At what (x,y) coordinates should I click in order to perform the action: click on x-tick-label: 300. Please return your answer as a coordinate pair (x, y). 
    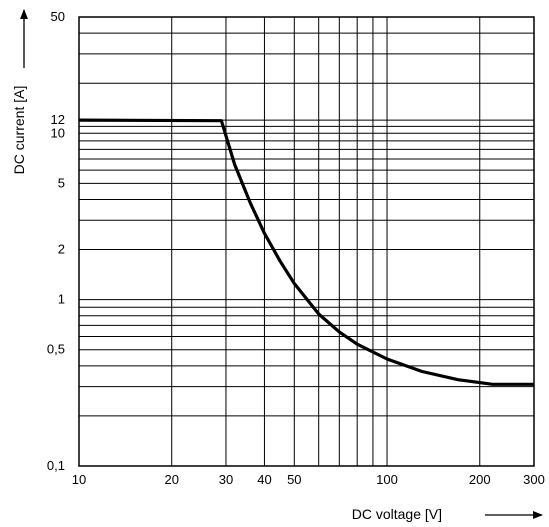
    Looking at the image, I should click on (534, 479).